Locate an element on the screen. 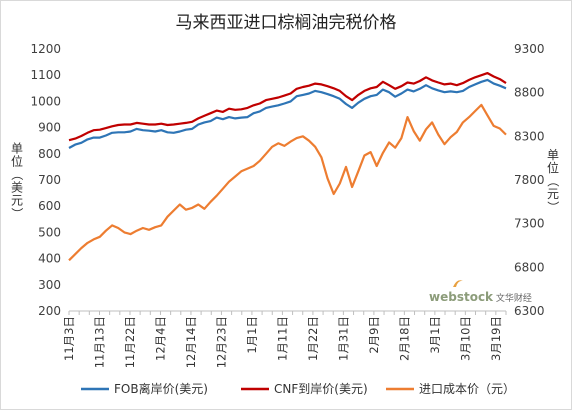 The height and width of the screenshot is (413, 572). y-axis-label-right: 单位（元） is located at coordinates (553, 180).